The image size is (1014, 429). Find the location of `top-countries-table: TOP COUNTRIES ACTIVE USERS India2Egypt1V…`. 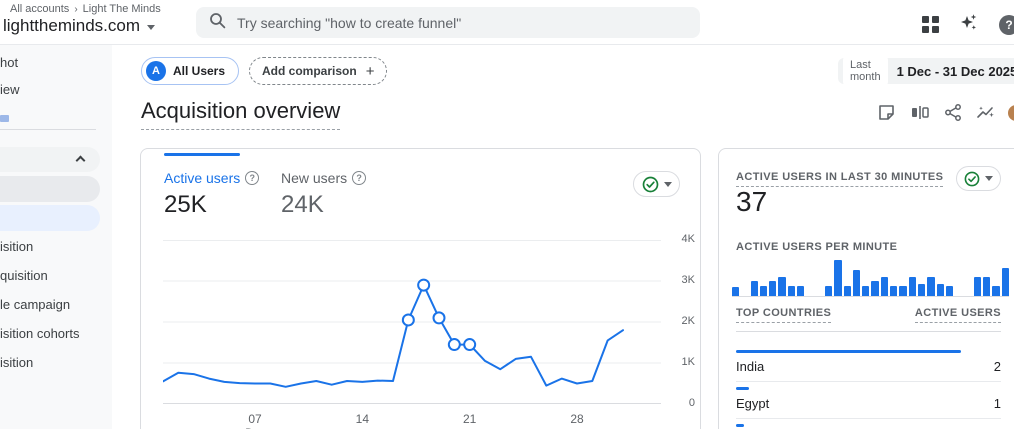

top-countries-table: TOP COUNTRIES ACTIVE USERS India2Egypt1V… is located at coordinates (868, 368).